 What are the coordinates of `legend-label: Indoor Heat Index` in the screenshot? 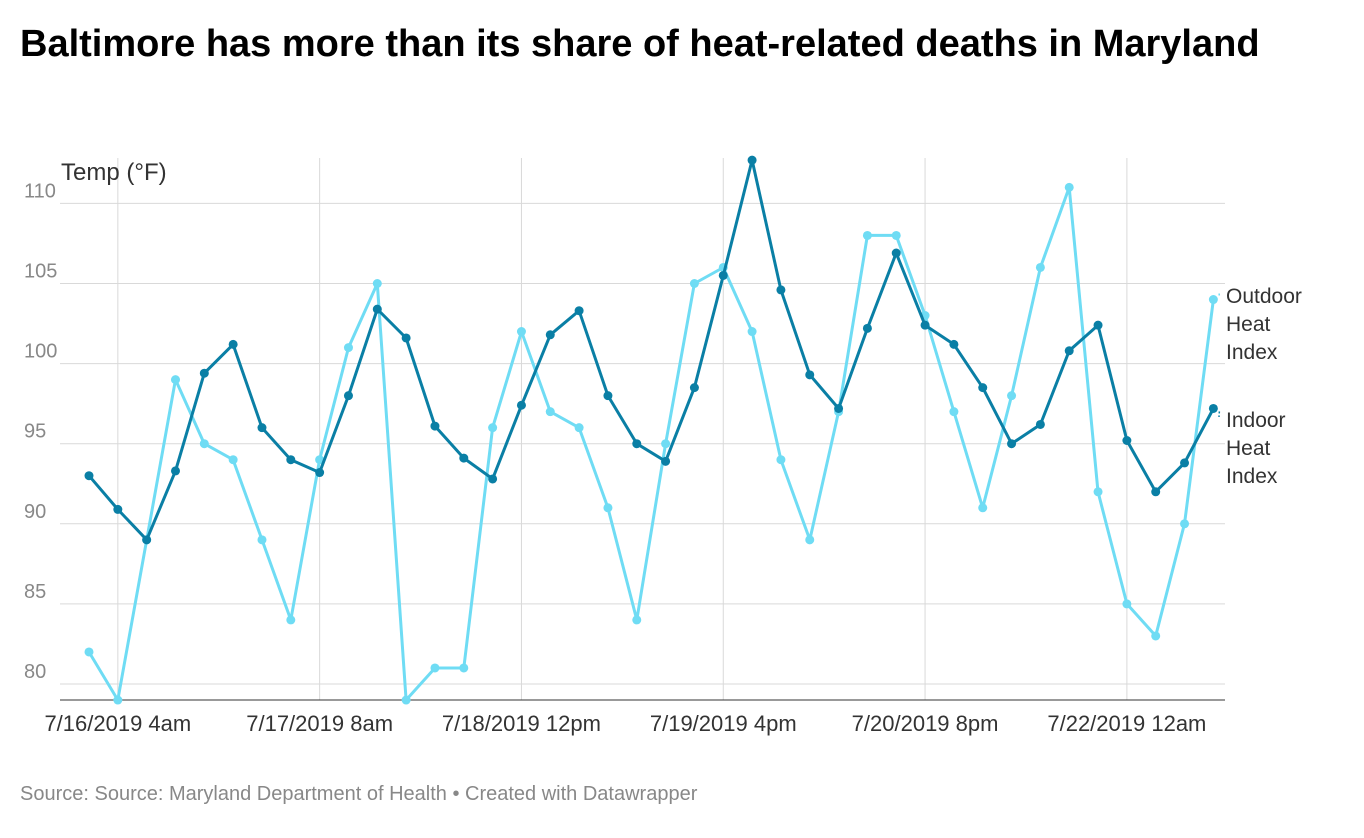 It's located at (1256, 448).